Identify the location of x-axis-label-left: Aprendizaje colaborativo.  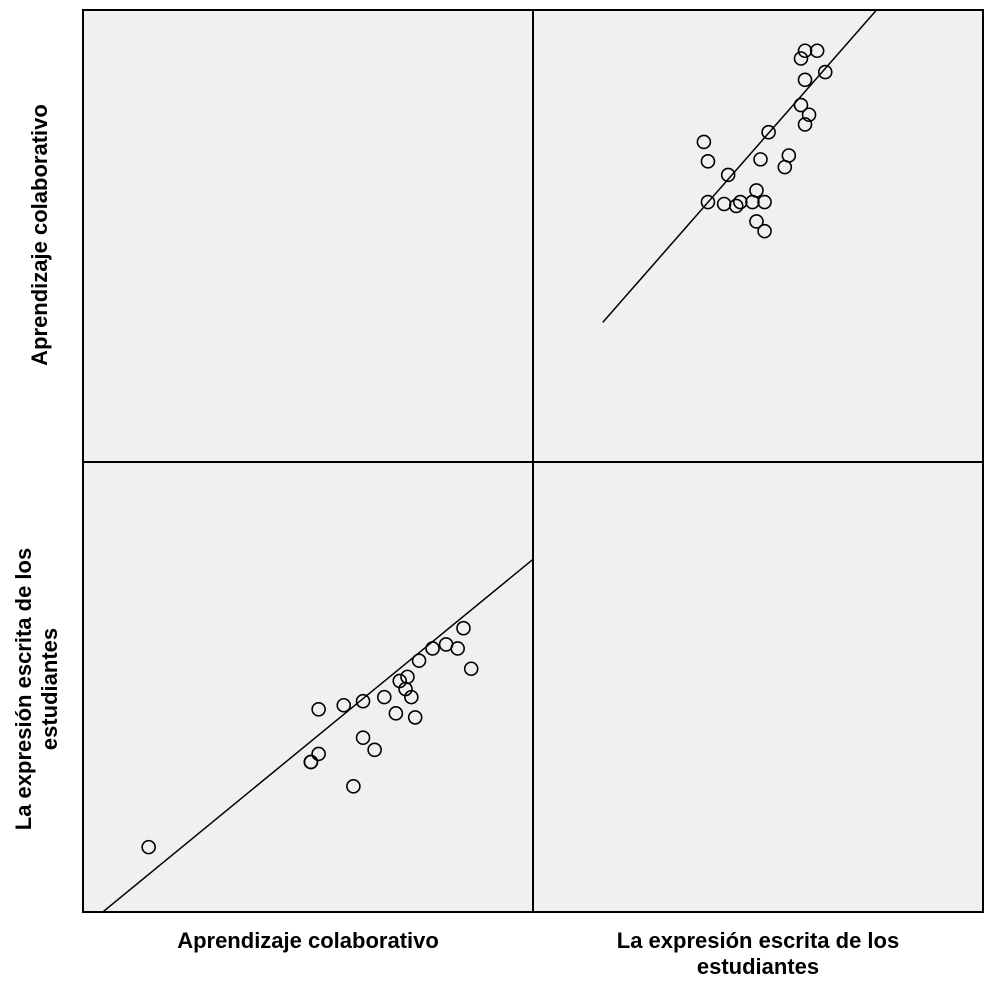
(308, 940).